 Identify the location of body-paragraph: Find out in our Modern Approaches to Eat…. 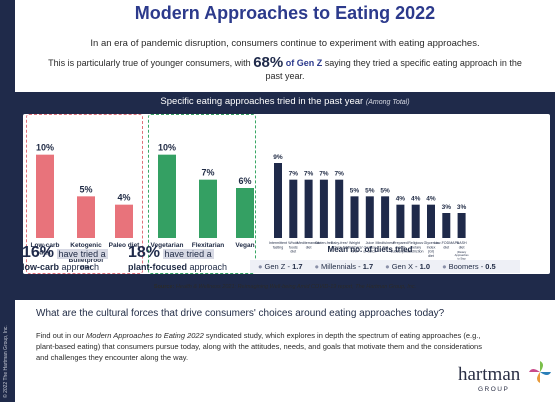
(263, 346).